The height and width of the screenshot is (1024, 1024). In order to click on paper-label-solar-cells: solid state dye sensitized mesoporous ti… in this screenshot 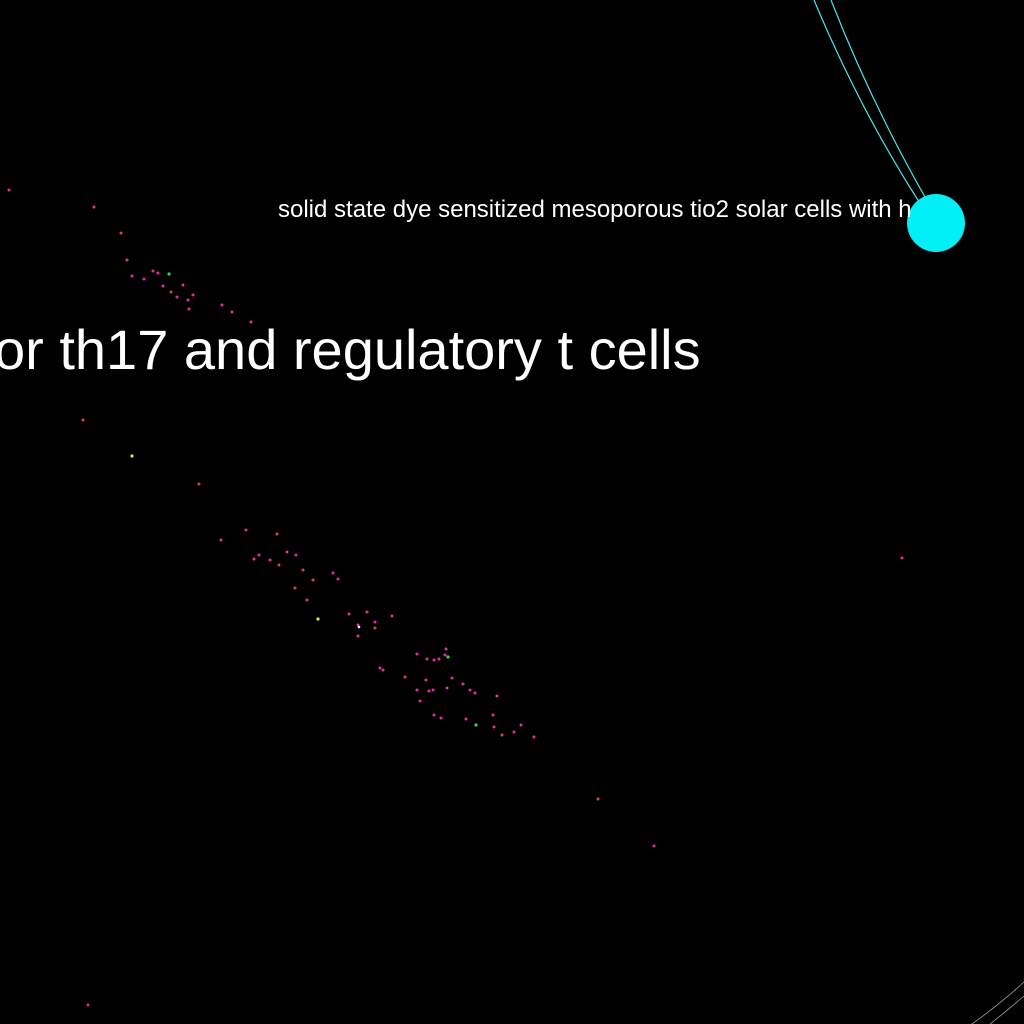, I will do `click(595, 209)`.